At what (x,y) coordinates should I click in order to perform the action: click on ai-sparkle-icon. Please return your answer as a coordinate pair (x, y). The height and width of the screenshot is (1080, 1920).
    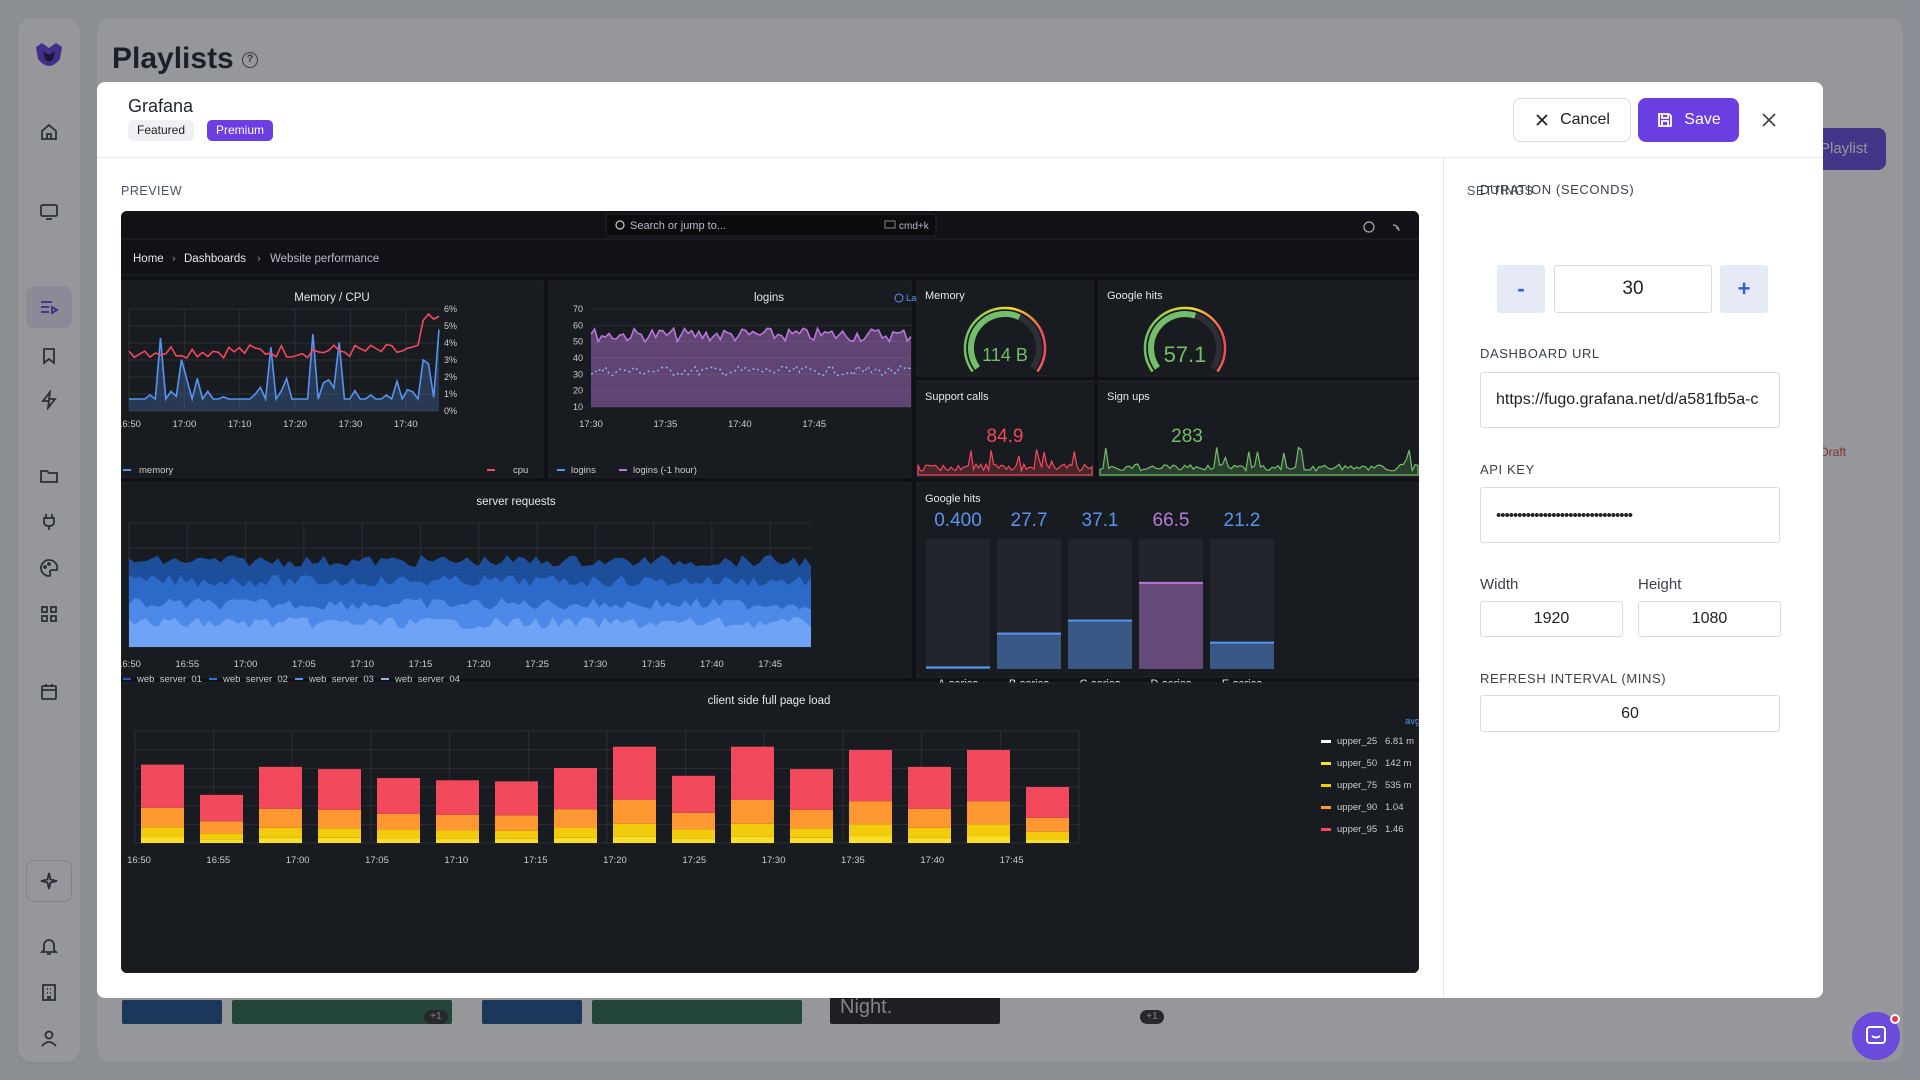
    Looking at the image, I should click on (49, 881).